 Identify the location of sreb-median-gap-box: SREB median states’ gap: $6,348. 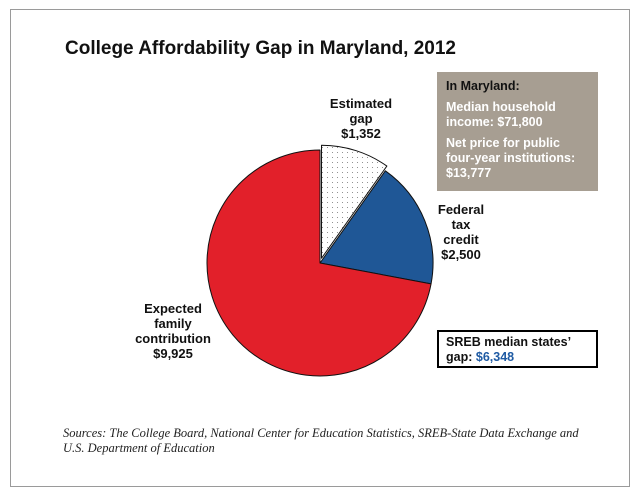
(517, 349).